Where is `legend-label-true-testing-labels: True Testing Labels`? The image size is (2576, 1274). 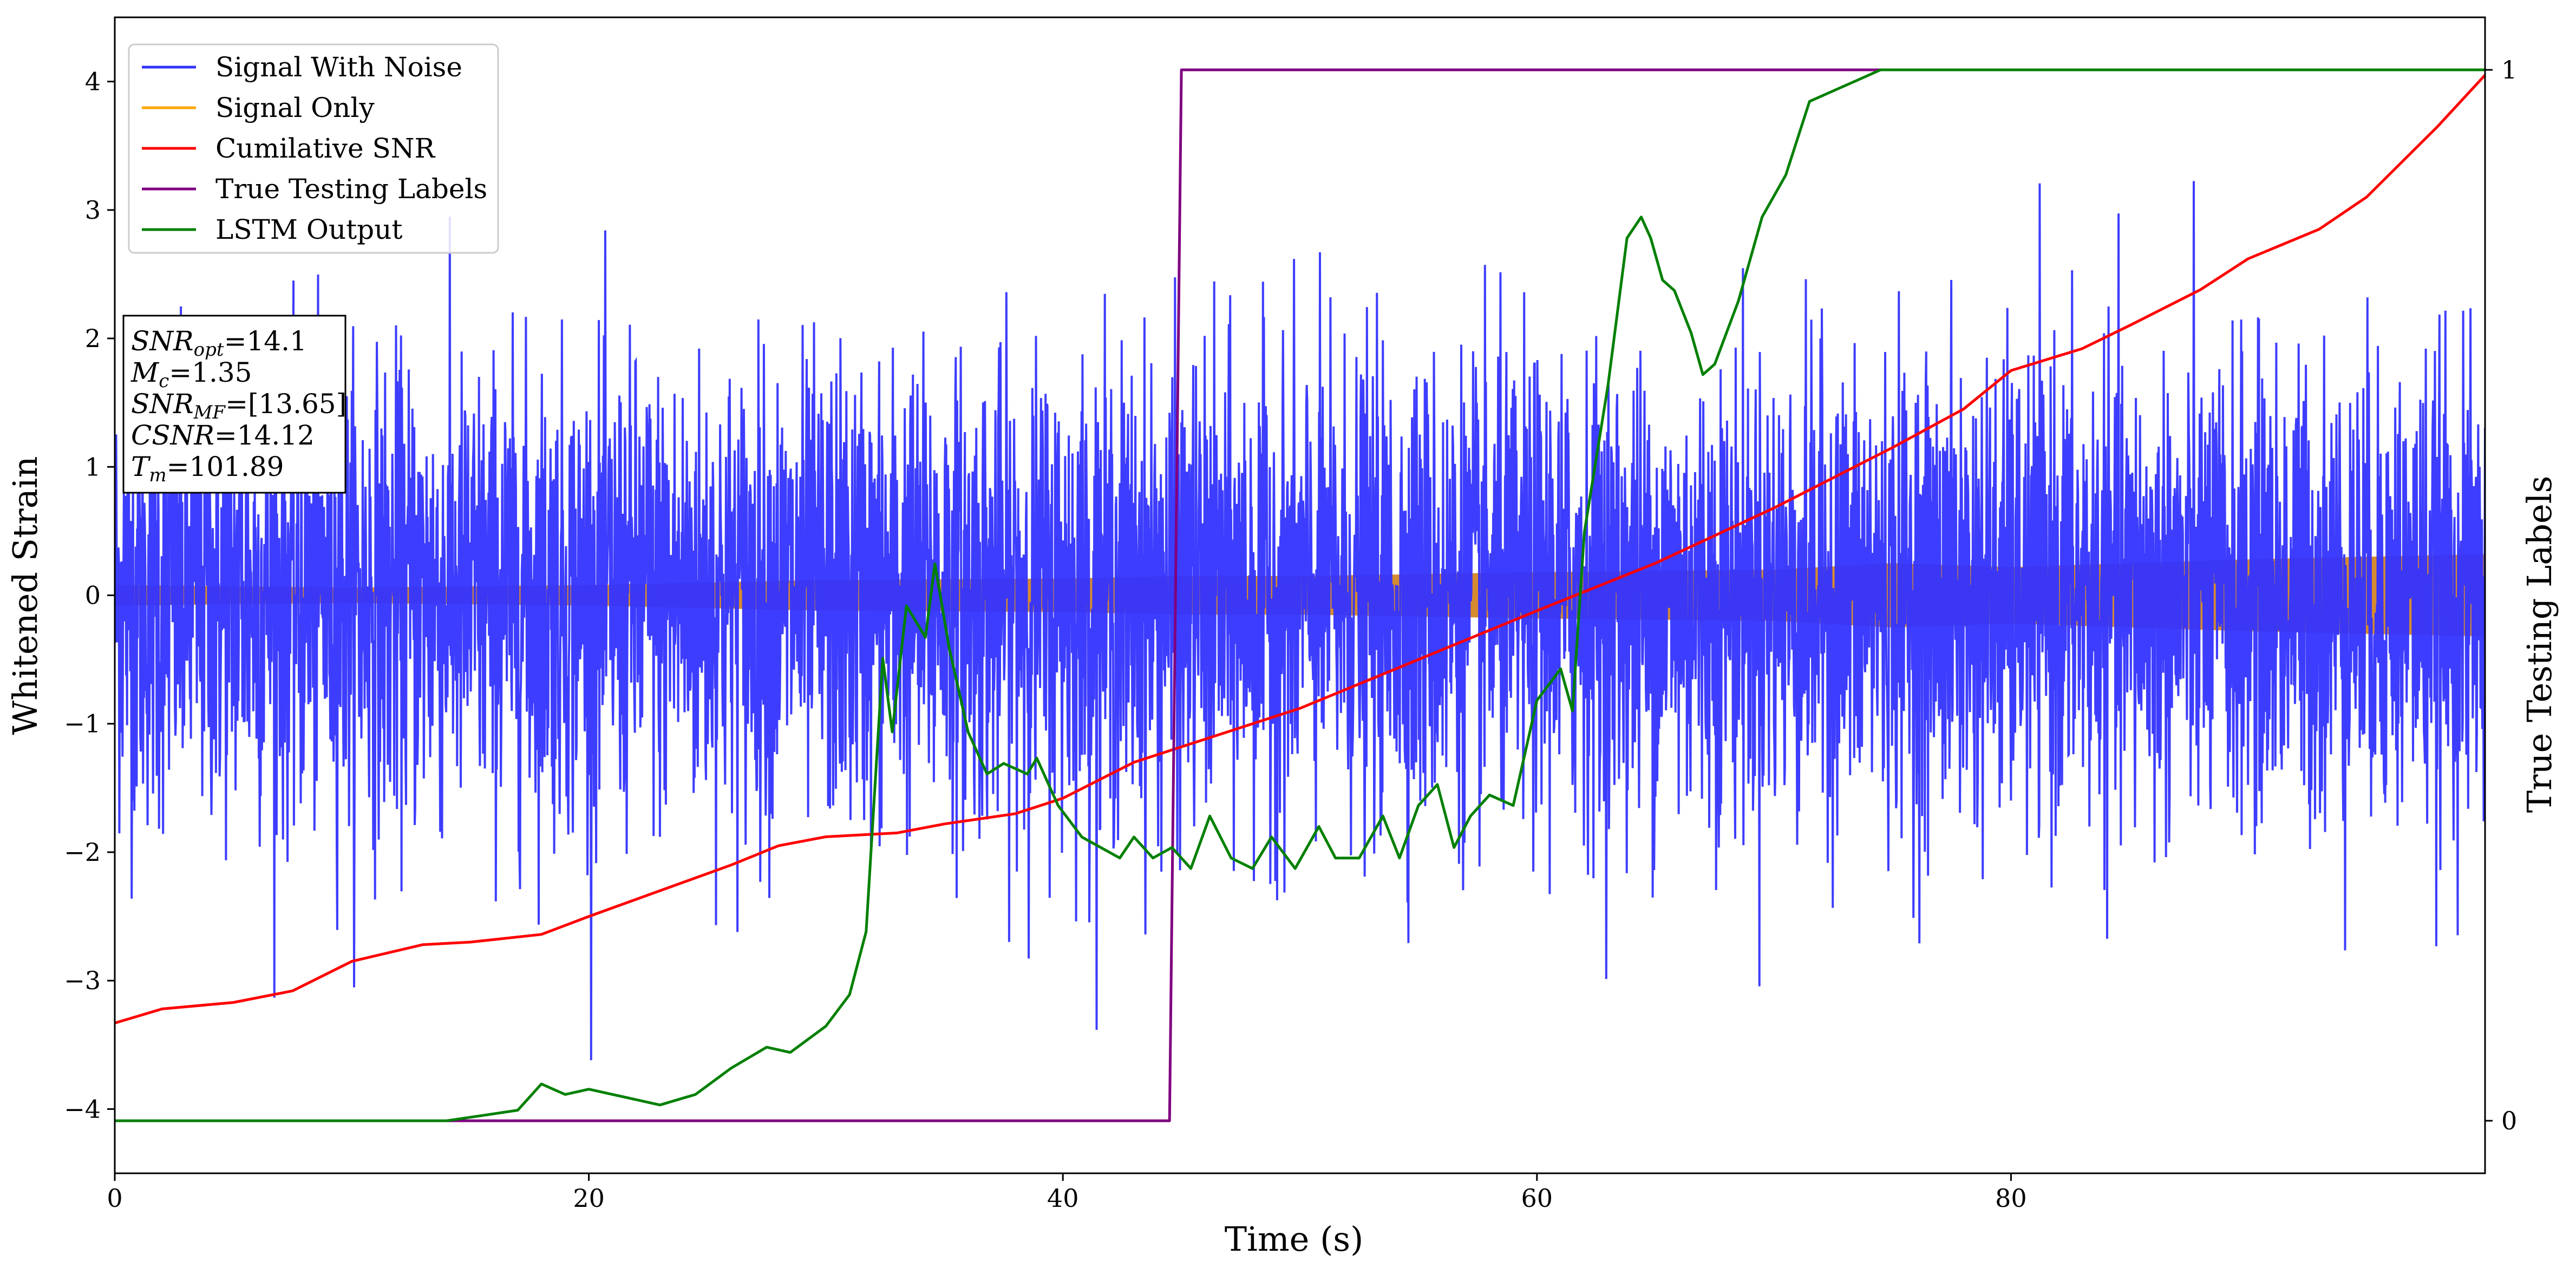 legend-label-true-testing-labels: True Testing Labels is located at coordinates (351, 189).